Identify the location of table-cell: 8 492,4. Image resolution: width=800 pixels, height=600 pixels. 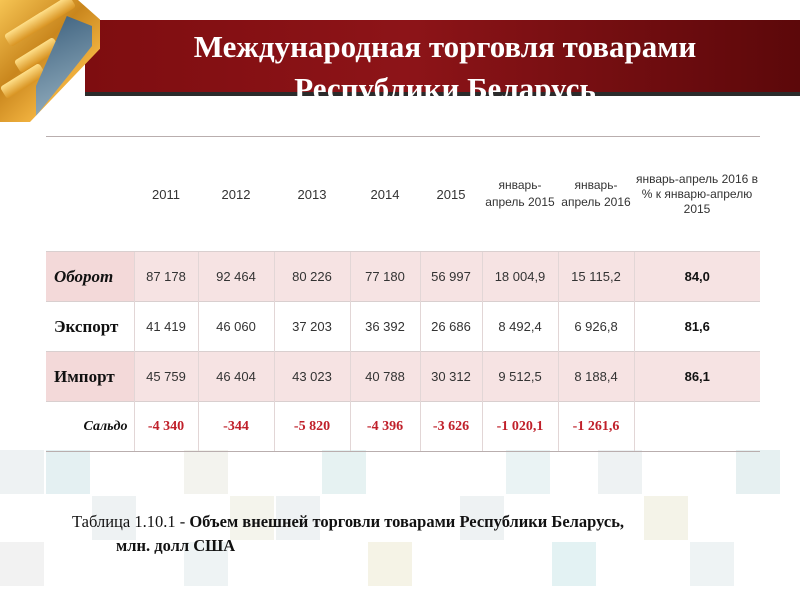
(519, 326).